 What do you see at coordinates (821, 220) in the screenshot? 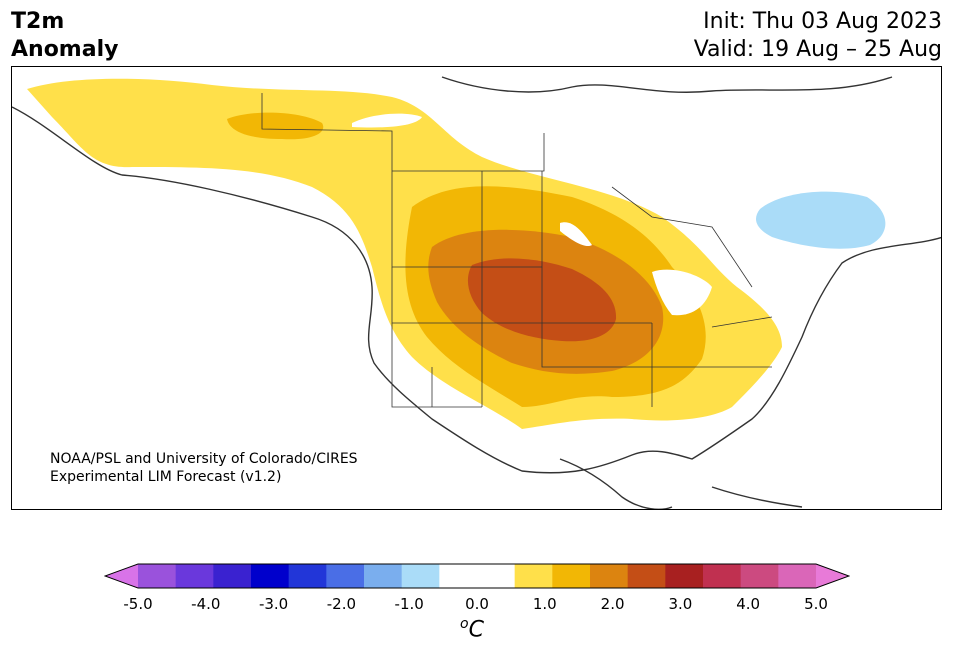
I see `anomaly-region-cool` at bounding box center [821, 220].